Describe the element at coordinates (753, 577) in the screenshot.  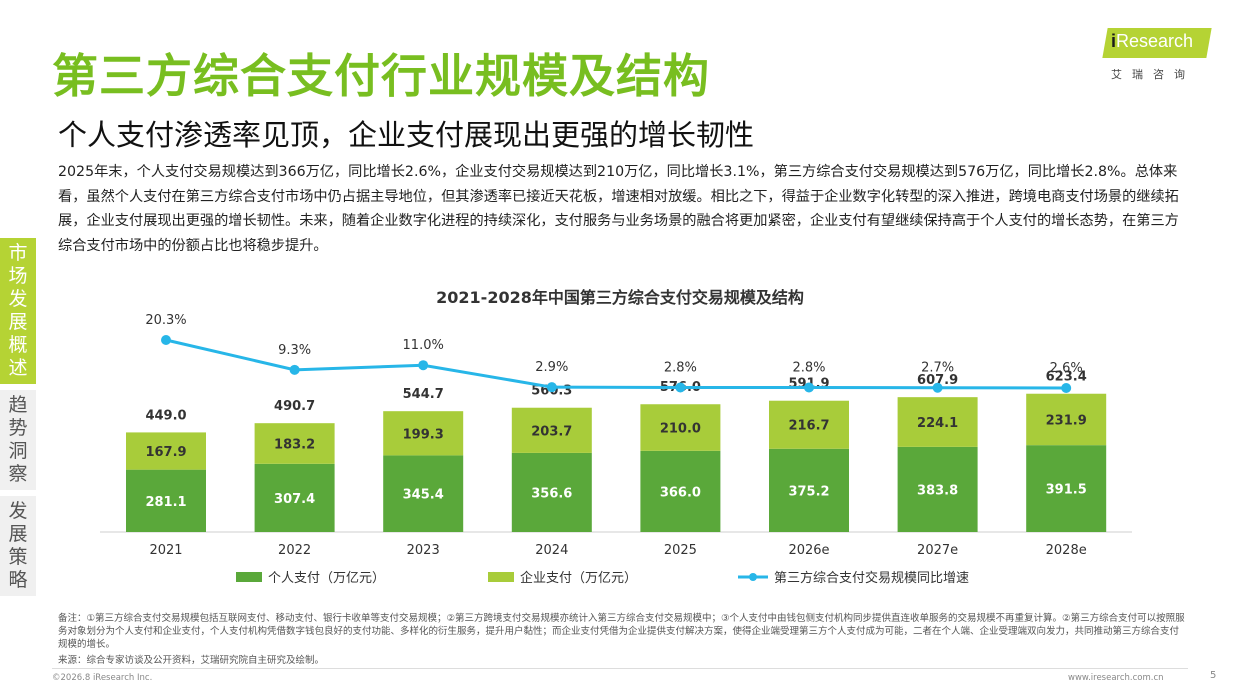
I see `legend-swatch-growth-marker` at that location.